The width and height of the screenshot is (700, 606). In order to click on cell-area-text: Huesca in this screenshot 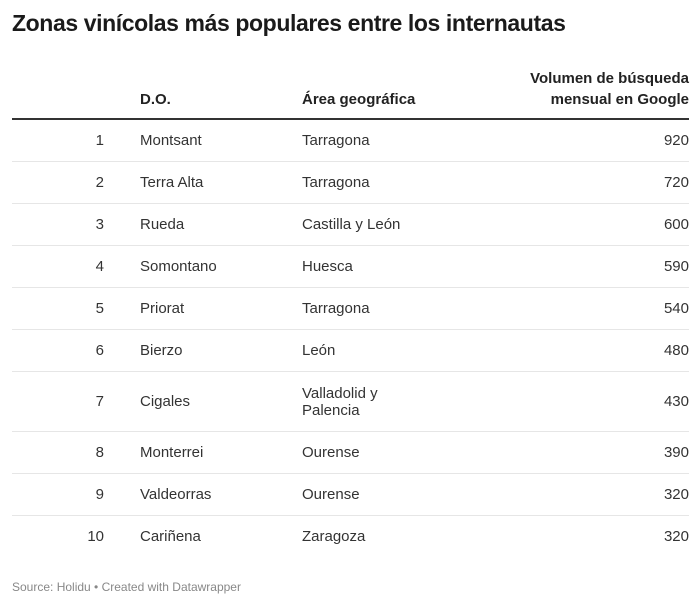, I will do `click(327, 266)`.